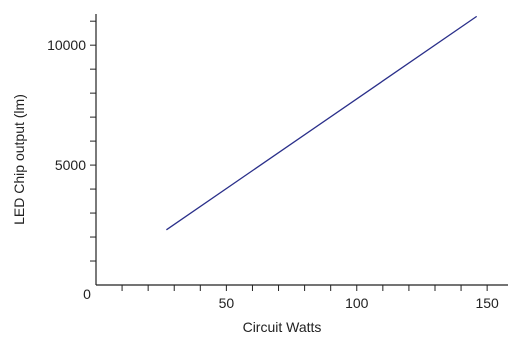 This screenshot has width=511, height=343. Describe the element at coordinates (357, 303) in the screenshot. I see `x-tick-label: 100` at that location.